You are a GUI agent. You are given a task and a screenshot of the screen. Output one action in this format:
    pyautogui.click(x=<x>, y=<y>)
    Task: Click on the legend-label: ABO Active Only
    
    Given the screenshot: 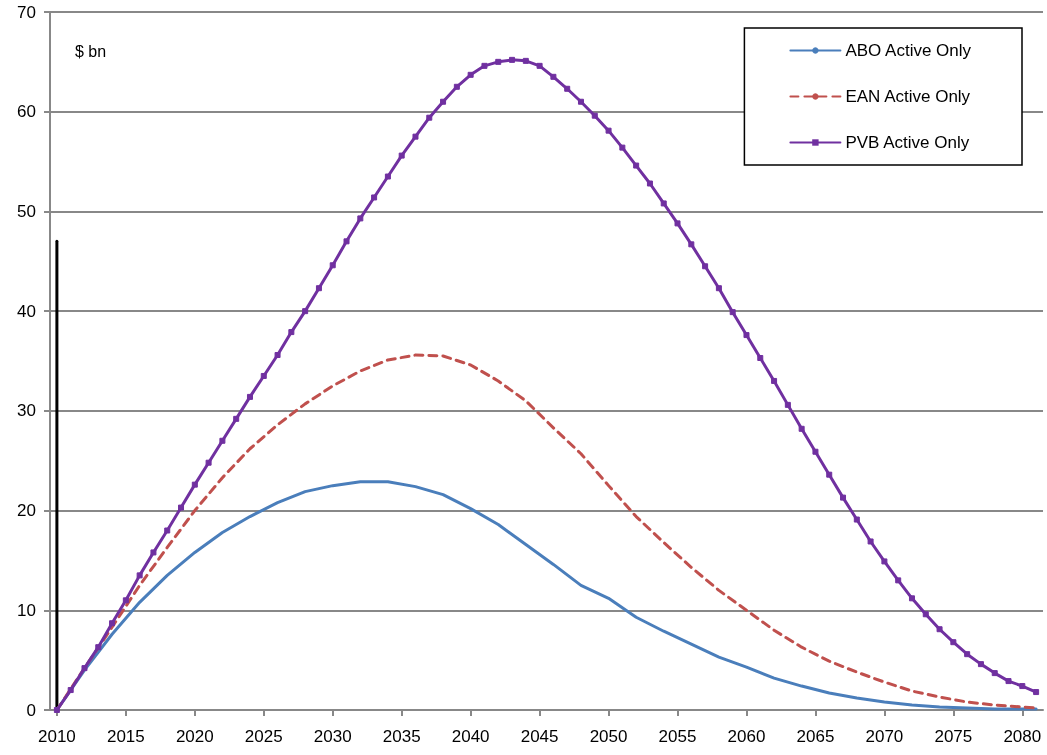 What is the action you would take?
    pyautogui.click(x=908, y=50)
    